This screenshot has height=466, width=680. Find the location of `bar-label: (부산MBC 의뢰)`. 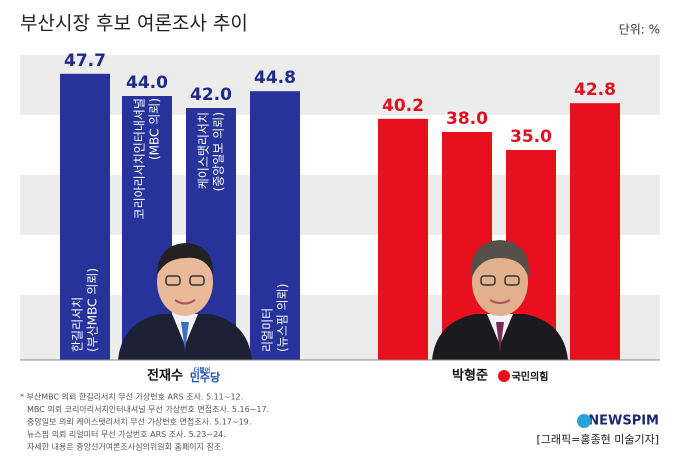

bar-label: (부산MBC 의뢰) is located at coordinates (93, 310).